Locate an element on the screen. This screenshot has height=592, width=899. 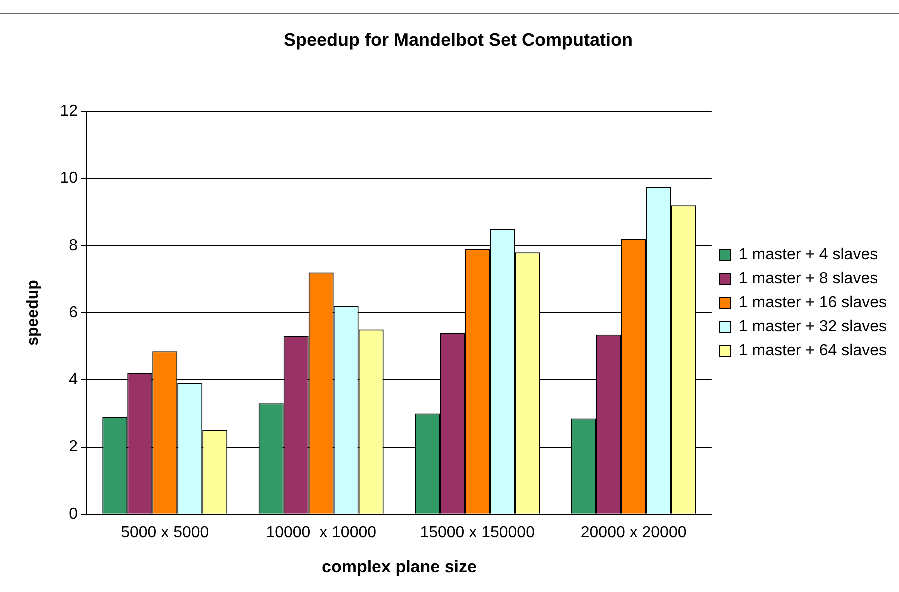
y-axis-title: speedup is located at coordinates (33, 313).